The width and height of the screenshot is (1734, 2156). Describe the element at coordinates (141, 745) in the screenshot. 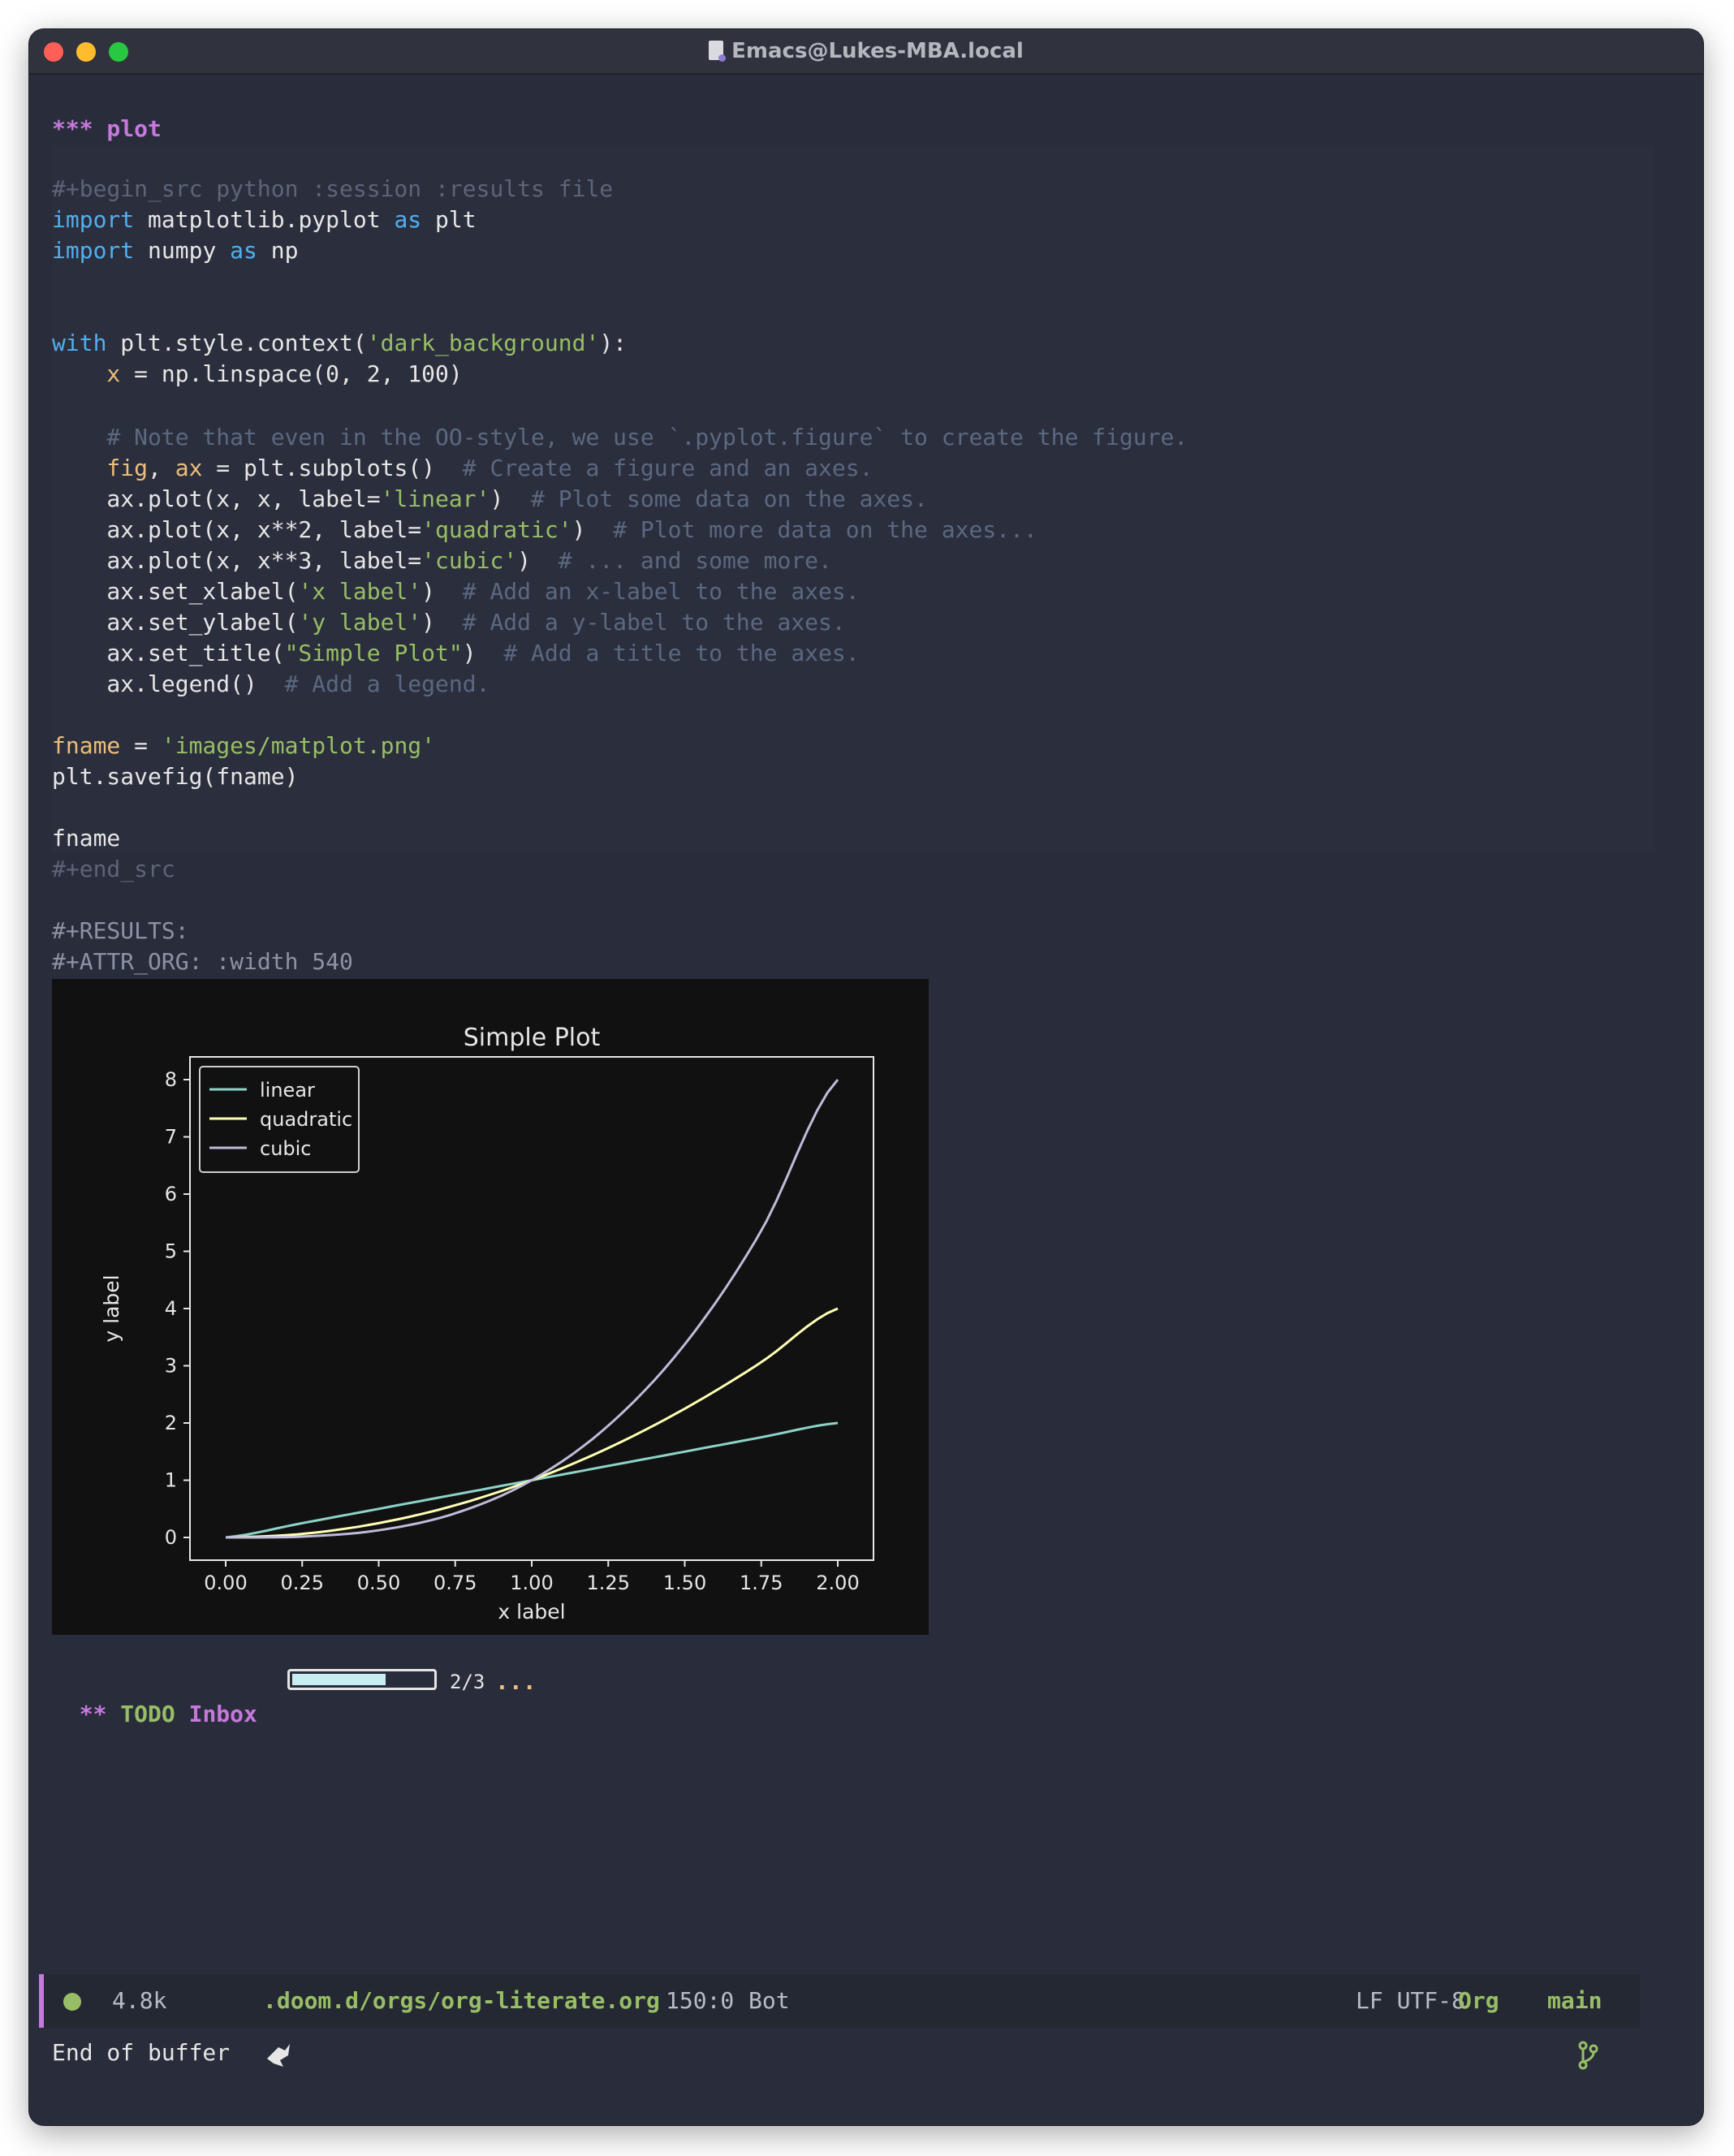

I see `code-text: =` at that location.